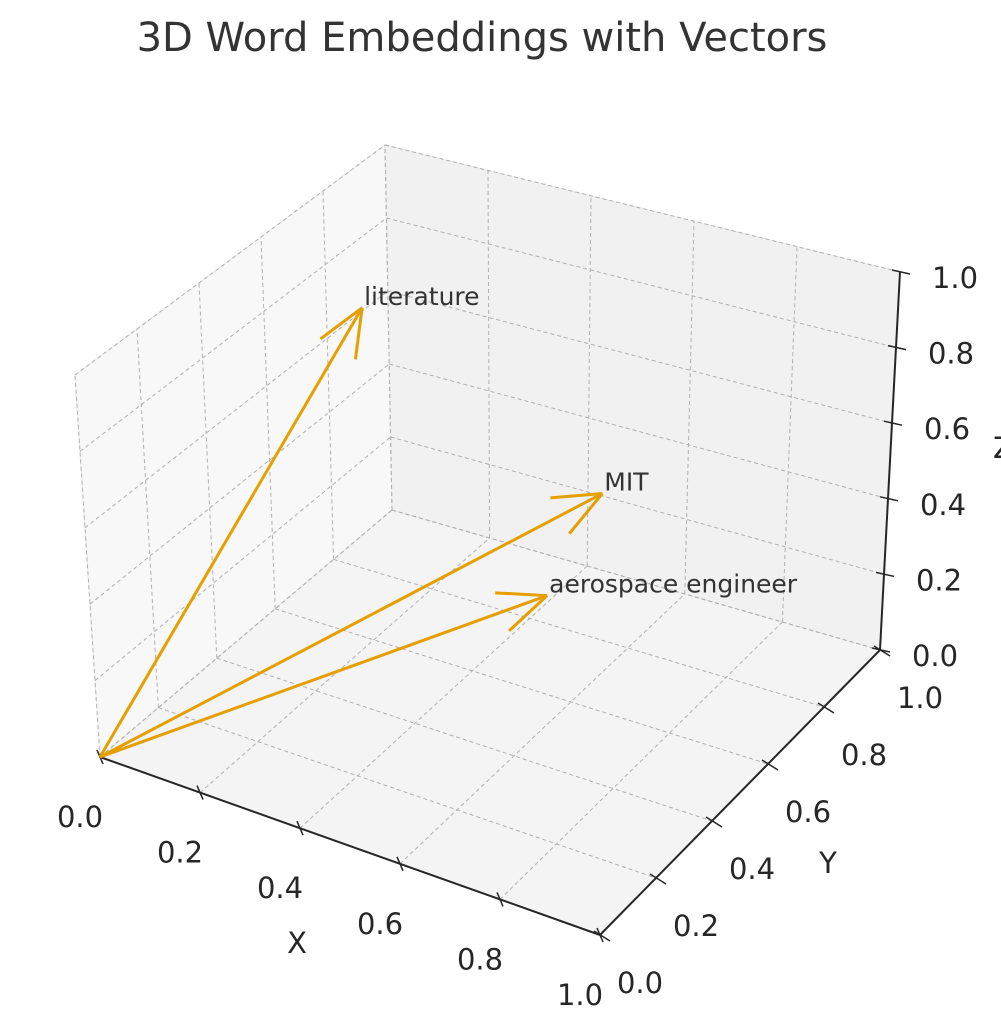 Image resolution: width=1001 pixels, height=1032 pixels. Describe the element at coordinates (808, 812) in the screenshot. I see `y-tick-label: 0.6` at that location.